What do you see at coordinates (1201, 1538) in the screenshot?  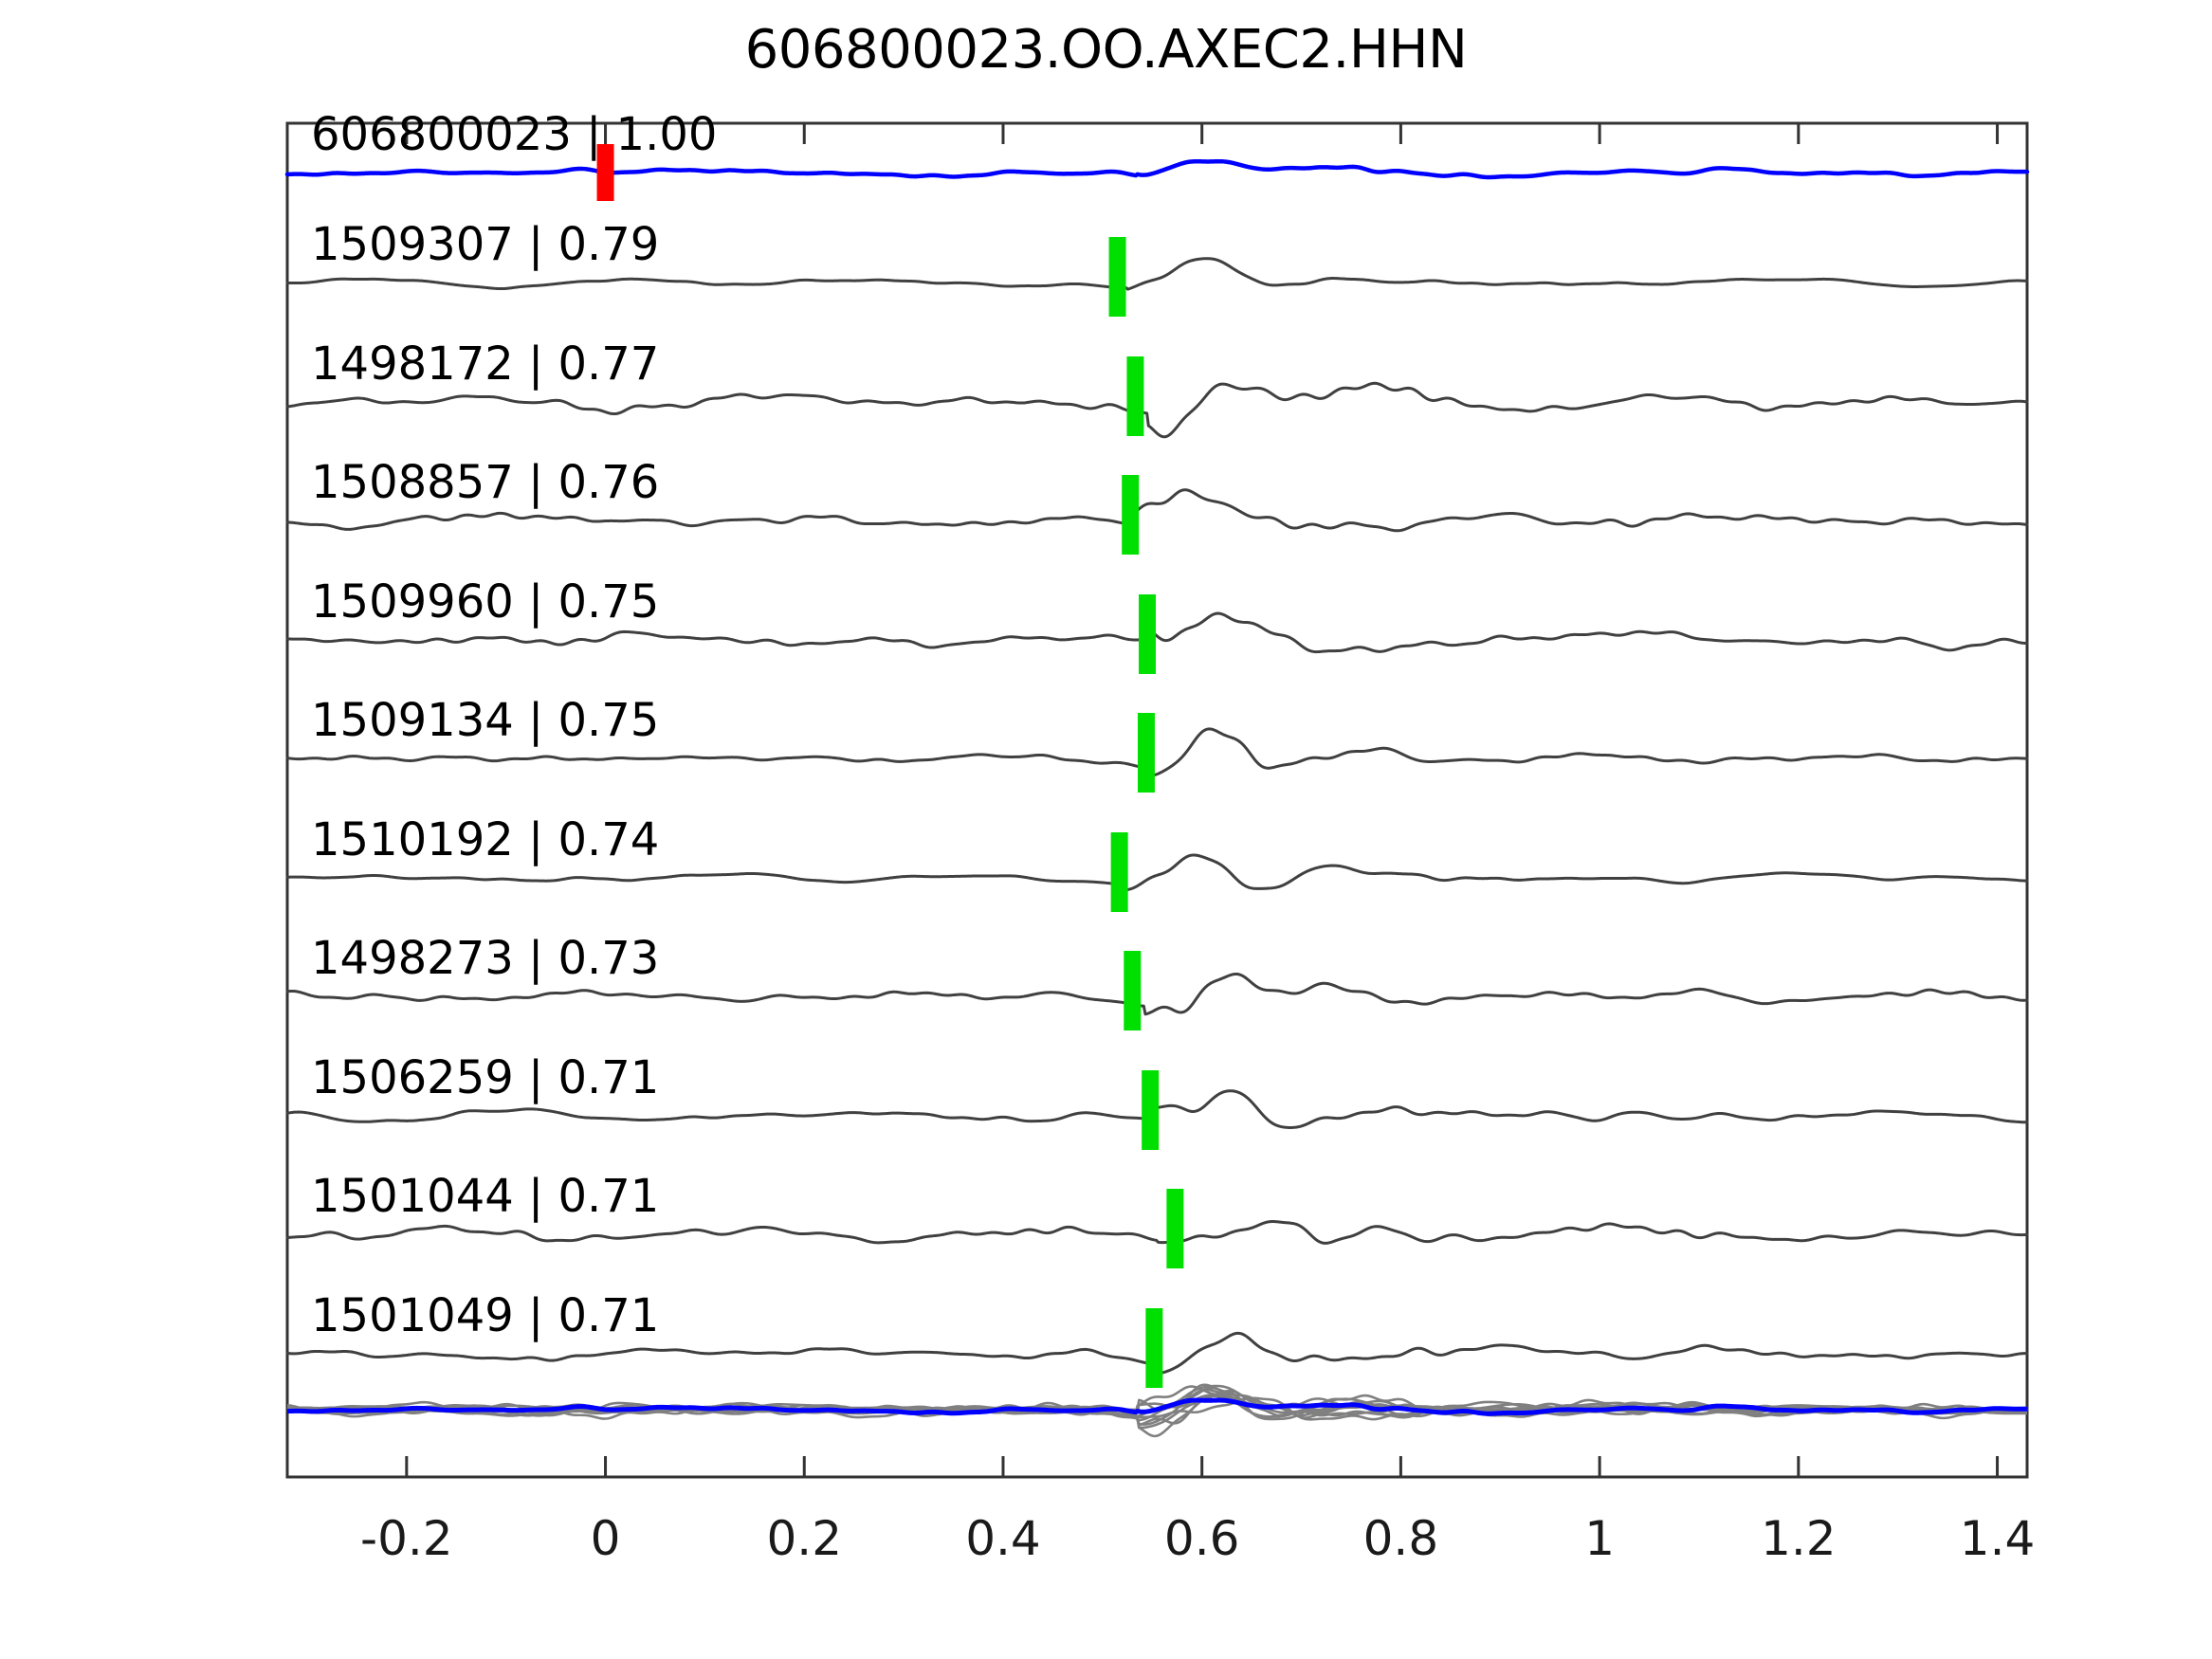 I see `x-tick-label-4: 0.6` at bounding box center [1201, 1538].